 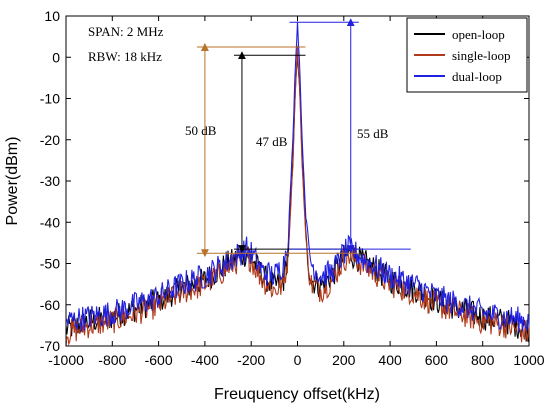 I want to click on y-axis-title: Power(dBm), so click(x=12, y=181).